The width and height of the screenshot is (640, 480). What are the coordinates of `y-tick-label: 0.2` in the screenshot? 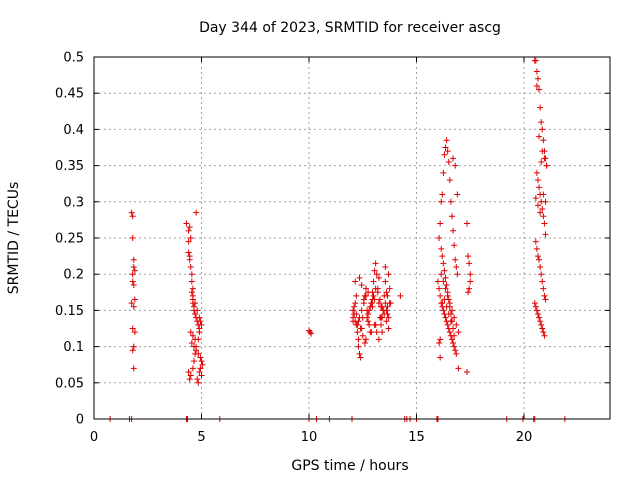 It's located at (73, 275).